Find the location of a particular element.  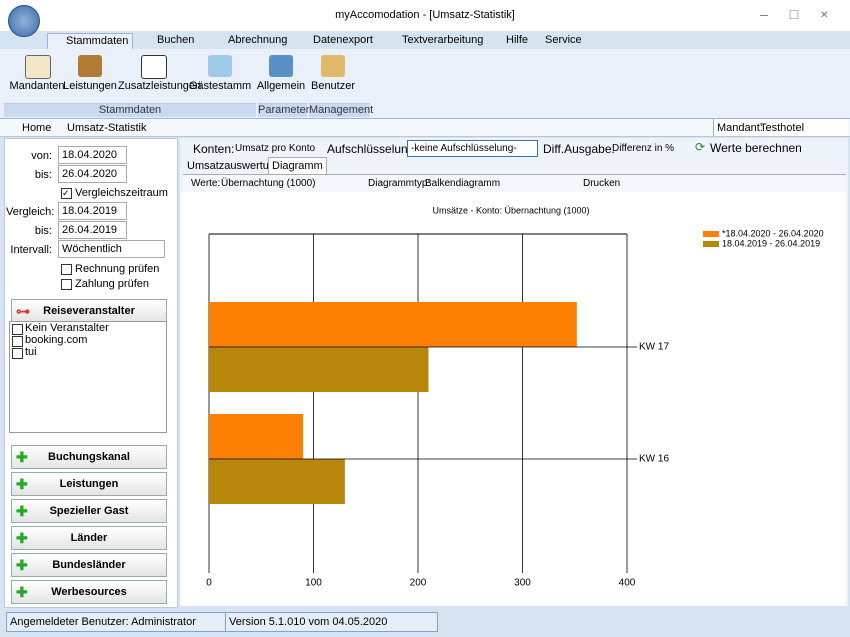

refresh-icon: ⟳ is located at coordinates (700, 147).